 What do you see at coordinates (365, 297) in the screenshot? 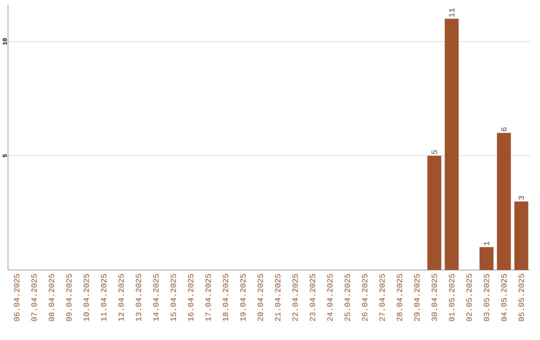
I see `x-tick-label: 26.04.2025` at bounding box center [365, 297].